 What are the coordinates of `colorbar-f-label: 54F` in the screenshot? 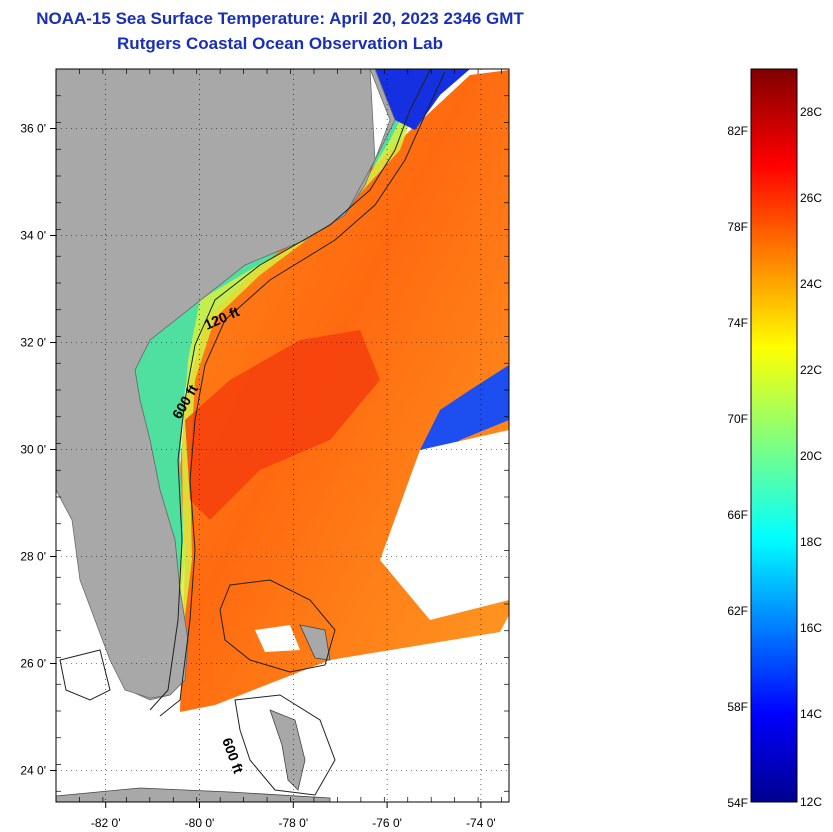 It's located at (737, 803).